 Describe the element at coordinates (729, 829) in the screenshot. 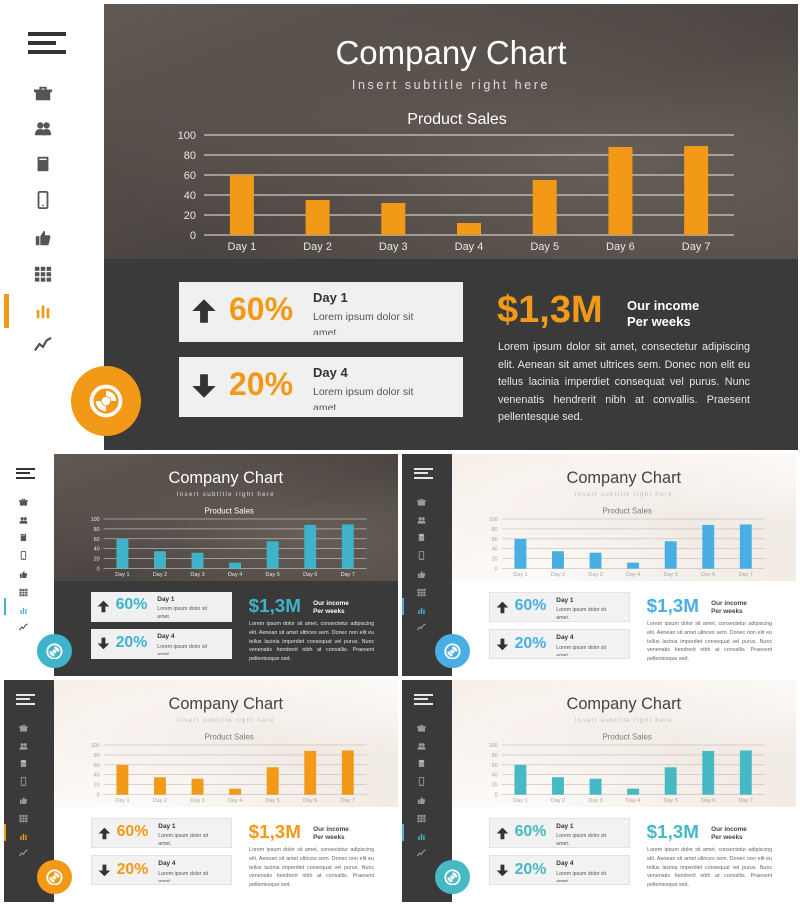

I see `income-label-line1: Our income` at that location.